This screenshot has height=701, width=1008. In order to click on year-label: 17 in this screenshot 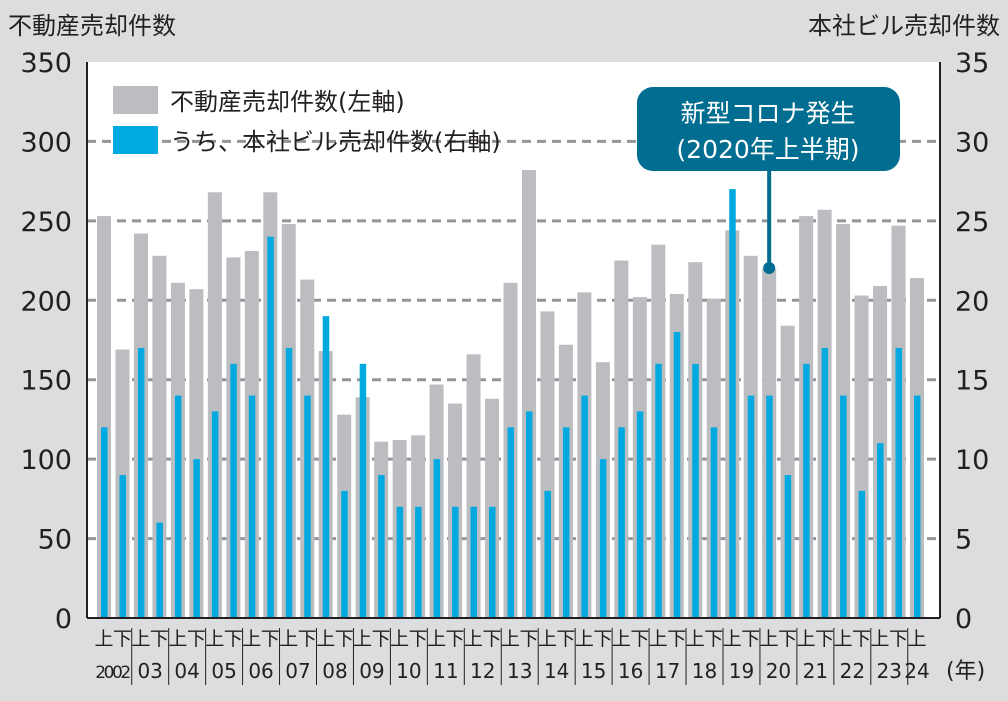, I will do `click(667, 671)`.